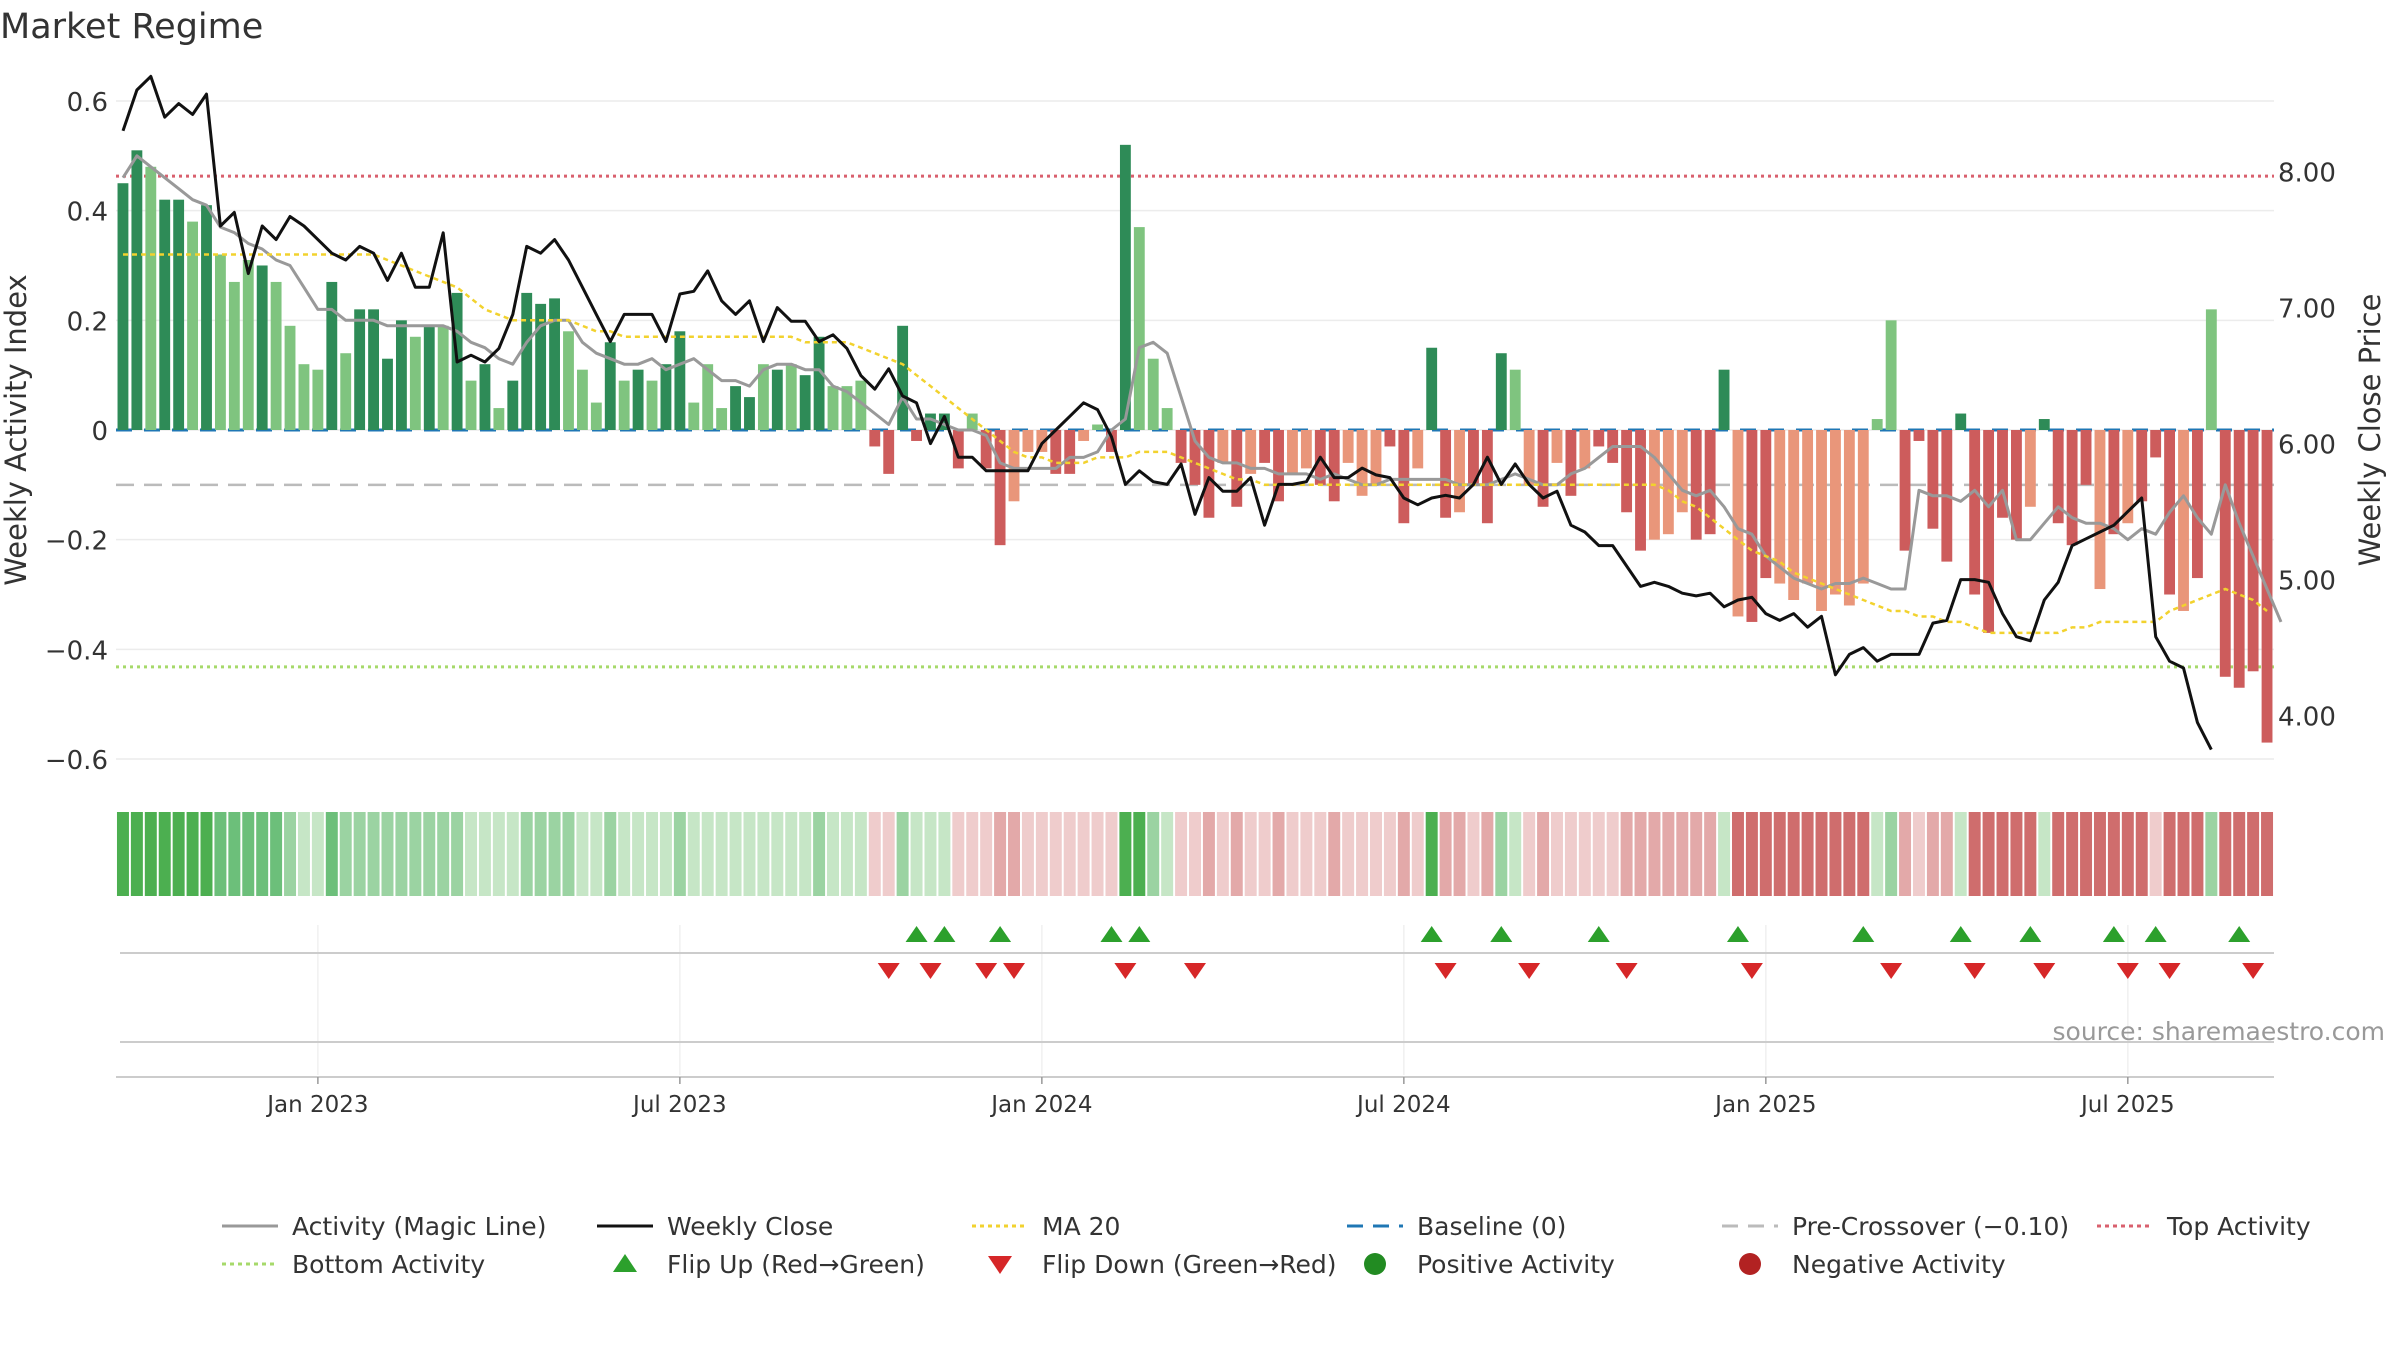 This screenshot has height=1350, width=2400. What do you see at coordinates (1403, 1105) in the screenshot?
I see `x-tick-label: Jul 2024` at bounding box center [1403, 1105].